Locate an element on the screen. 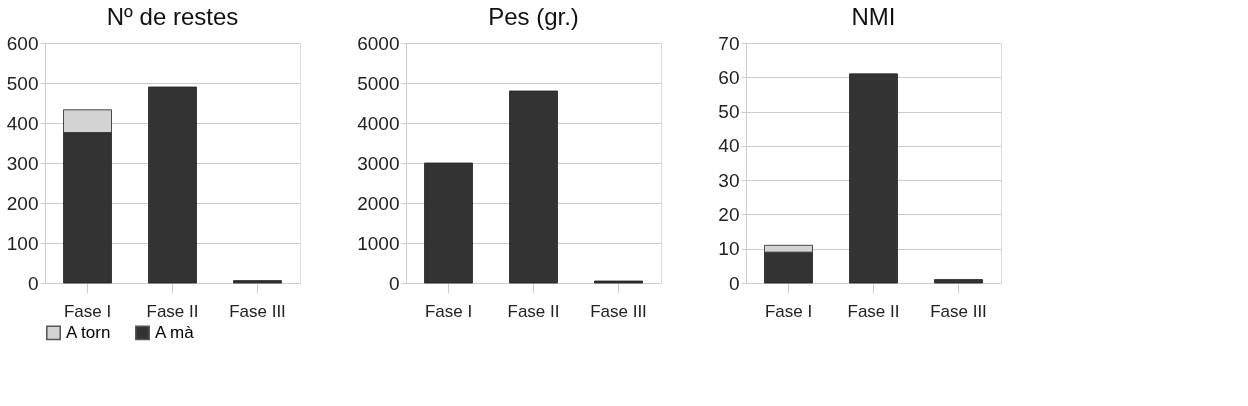 This screenshot has height=406, width=1248. chart-title: Nº de restes is located at coordinates (172, 16).